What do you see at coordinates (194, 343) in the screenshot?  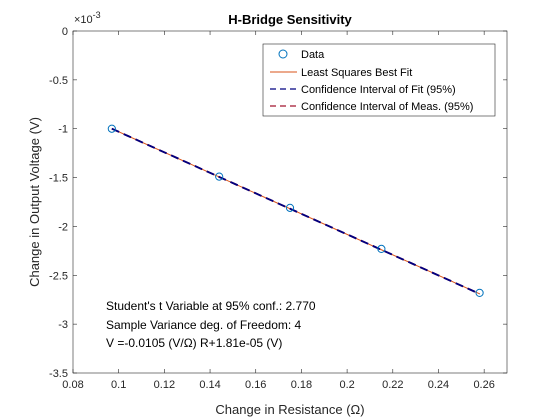 I see `annotation-equation: V =-0.0105 (V/Ω) R+1.81e-05 (V)` at bounding box center [194, 343].